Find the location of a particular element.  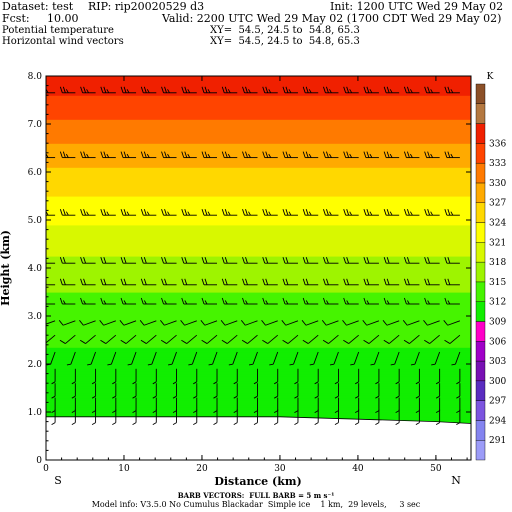

colorbar-level-label: 294 is located at coordinates (497, 421).